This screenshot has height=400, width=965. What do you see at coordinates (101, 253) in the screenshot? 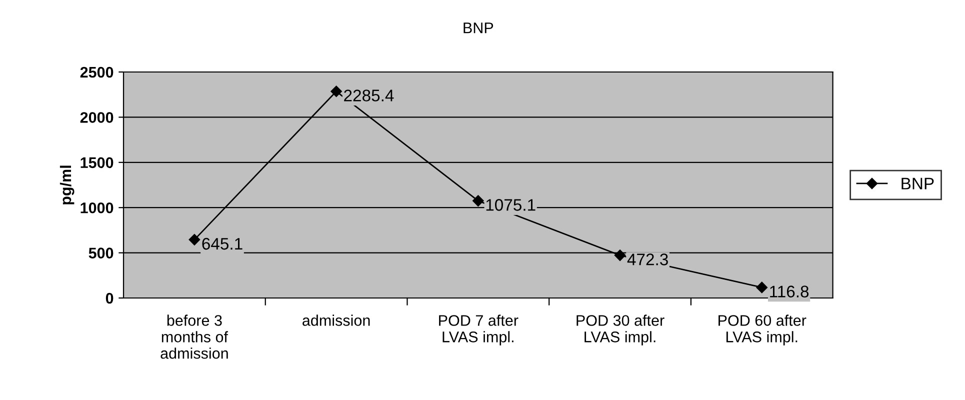
I see `y-tick-label: 500` at bounding box center [101, 253].